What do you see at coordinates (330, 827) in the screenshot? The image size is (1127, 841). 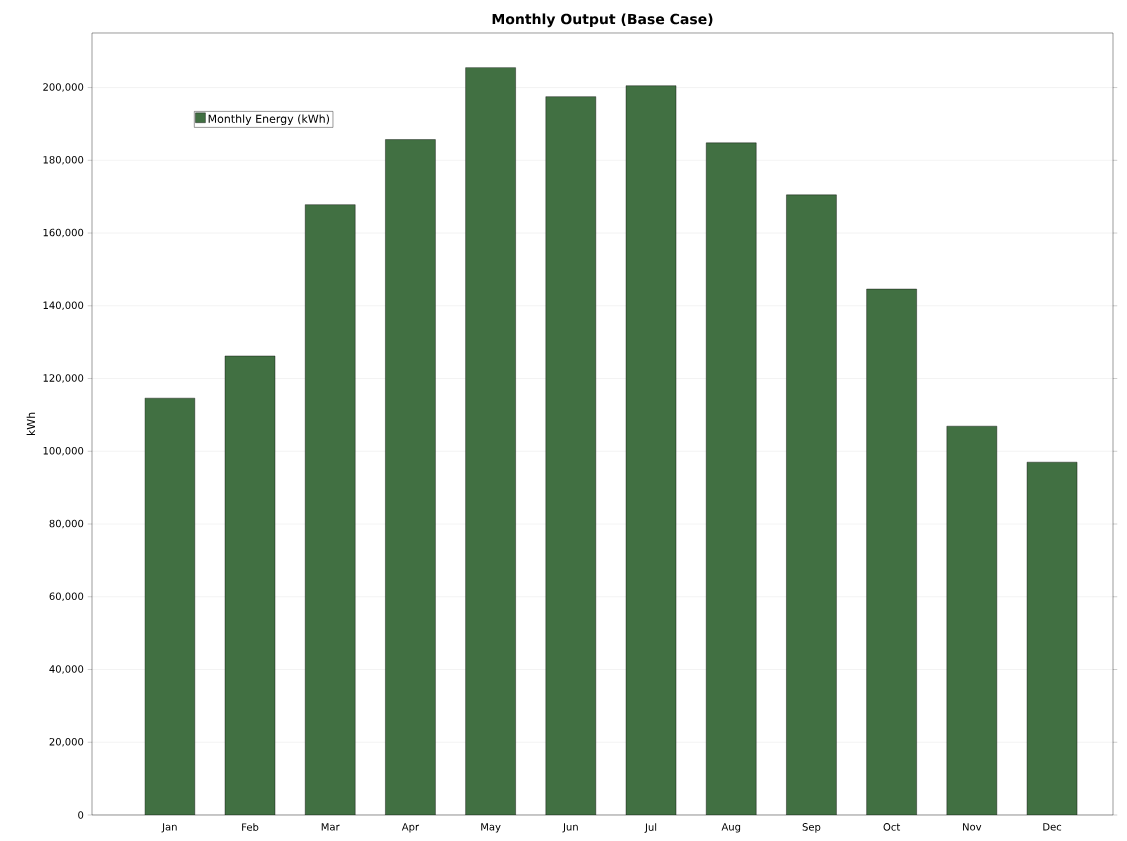 I see `x-tick-label: Mar` at bounding box center [330, 827].